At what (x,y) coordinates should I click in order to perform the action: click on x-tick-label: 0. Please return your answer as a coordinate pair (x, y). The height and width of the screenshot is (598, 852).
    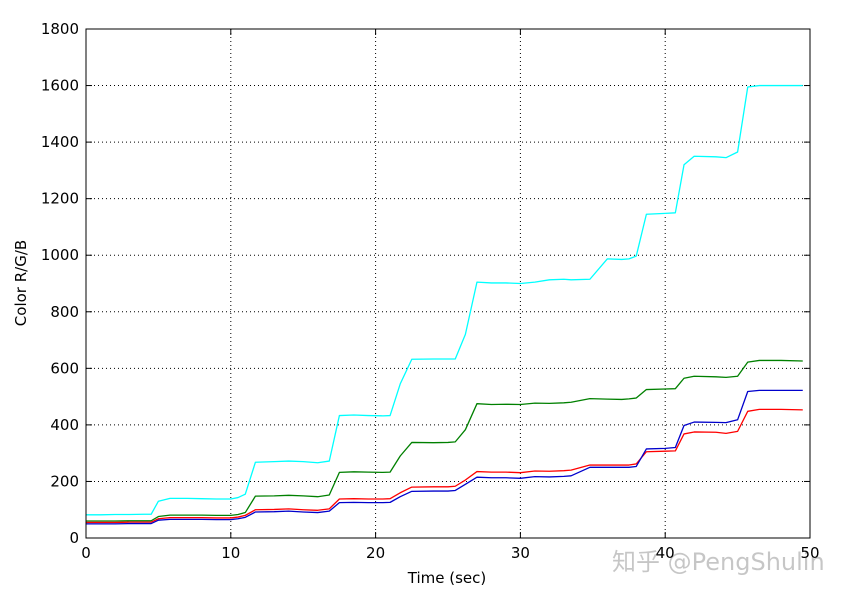
    Looking at the image, I should click on (86, 553).